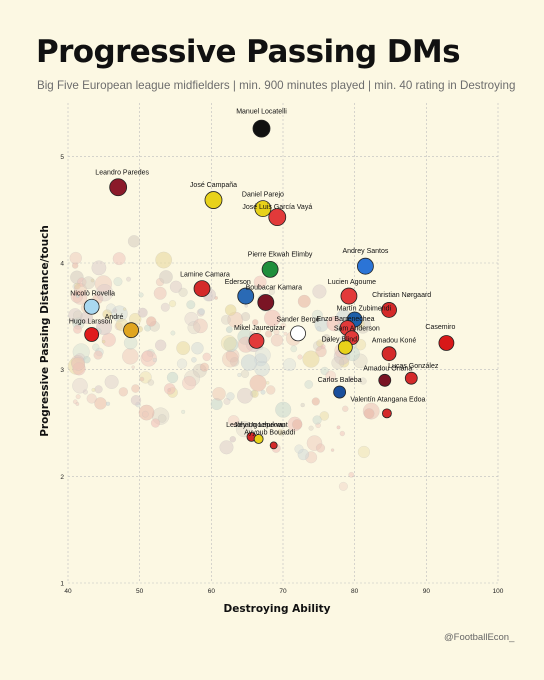 This screenshot has width=544, height=680. Describe the element at coordinates (401, 295) in the screenshot. I see `point-label: Christian Nørgaard` at that location.